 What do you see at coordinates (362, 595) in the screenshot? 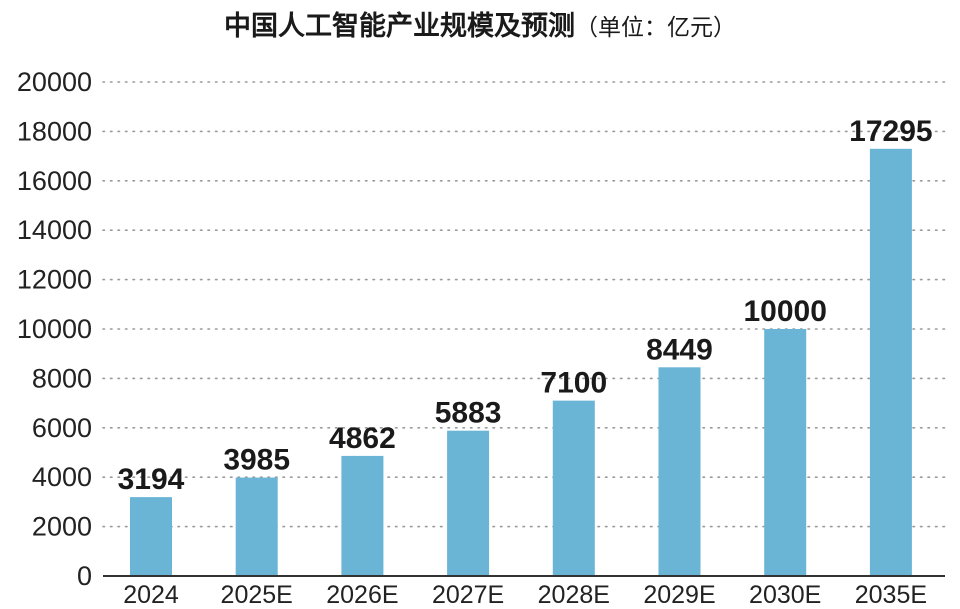
I see `x-tick-label: 2026E` at bounding box center [362, 595].